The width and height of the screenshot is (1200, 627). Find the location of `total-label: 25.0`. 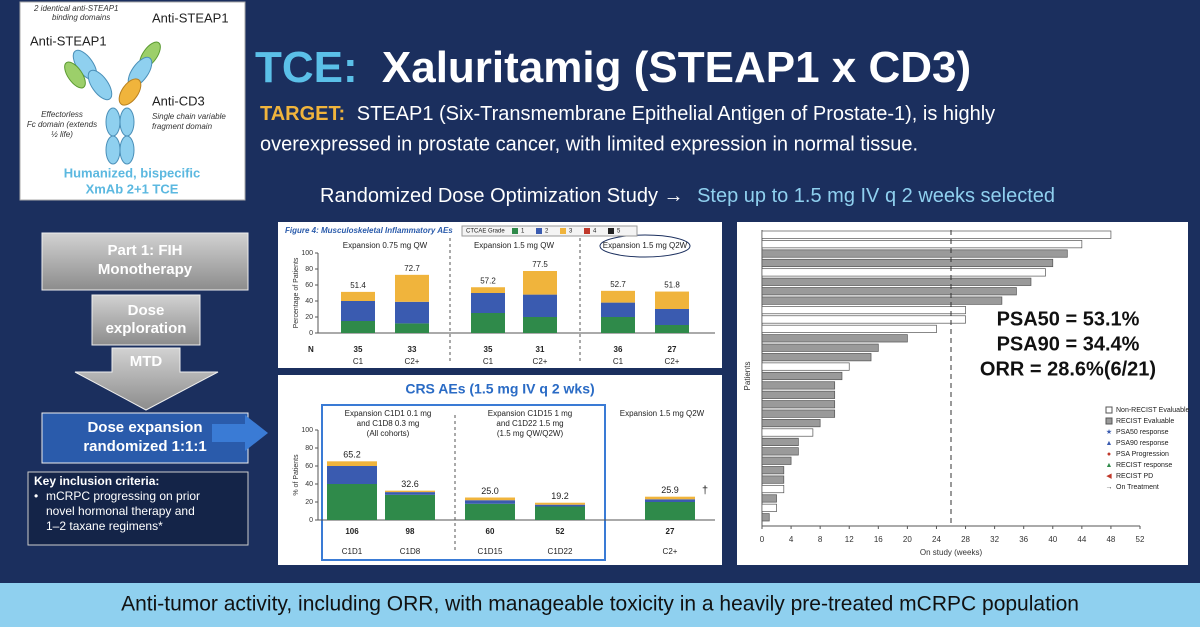

total-label: 25.0 is located at coordinates (490, 491).